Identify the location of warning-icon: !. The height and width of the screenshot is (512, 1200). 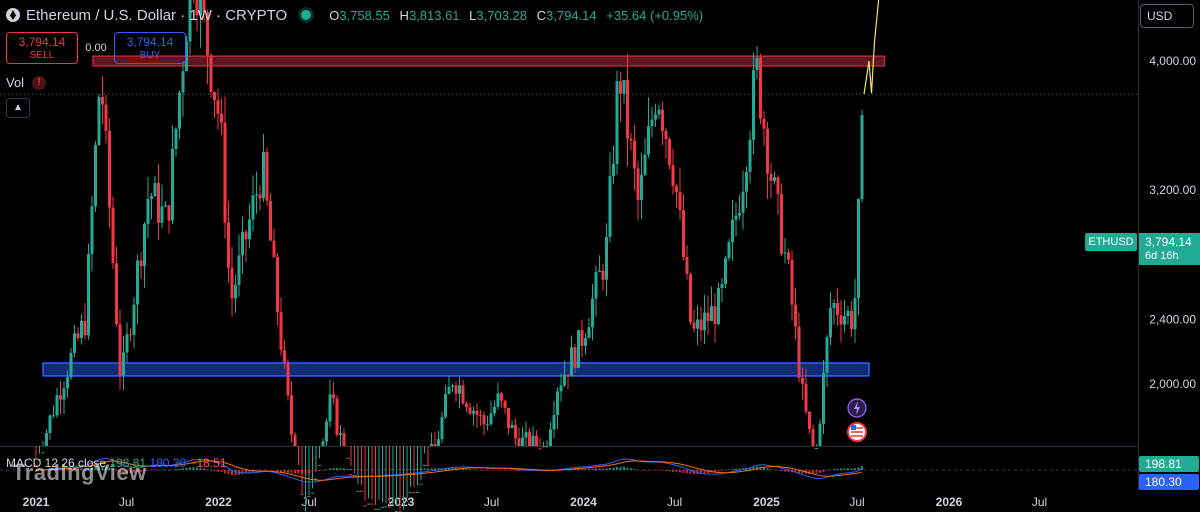
(39, 82).